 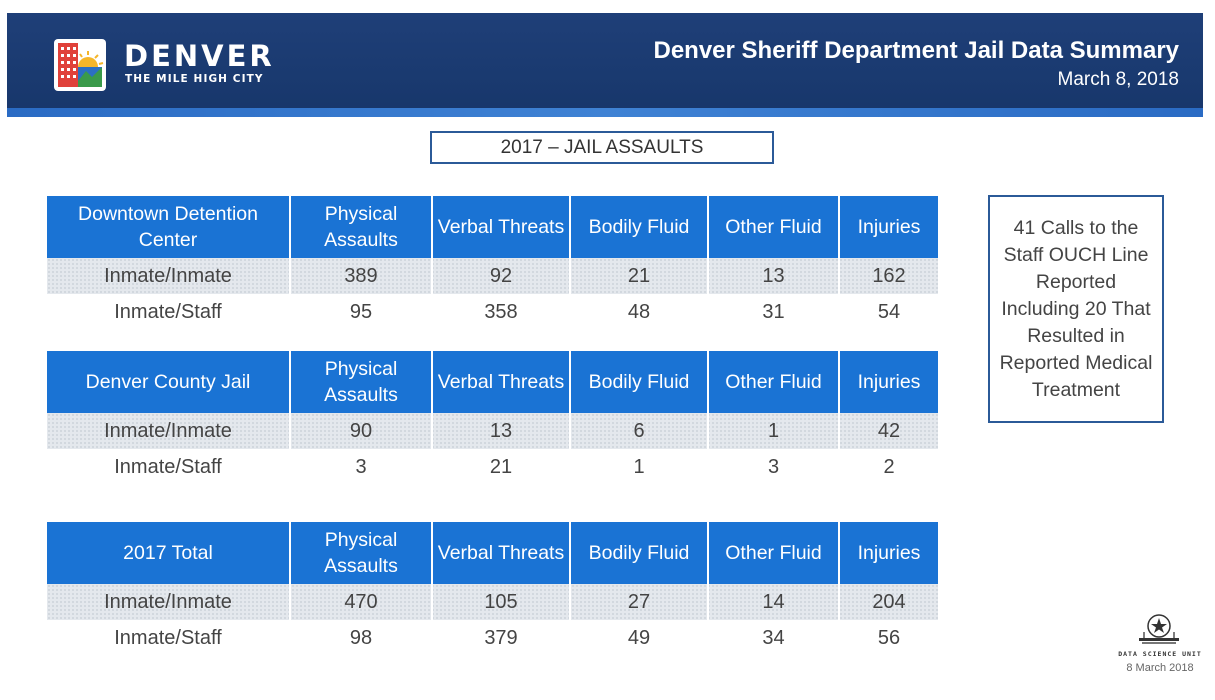 What do you see at coordinates (194, 79) in the screenshot?
I see `logo-tagline: THE MILE HIGH CITY` at bounding box center [194, 79].